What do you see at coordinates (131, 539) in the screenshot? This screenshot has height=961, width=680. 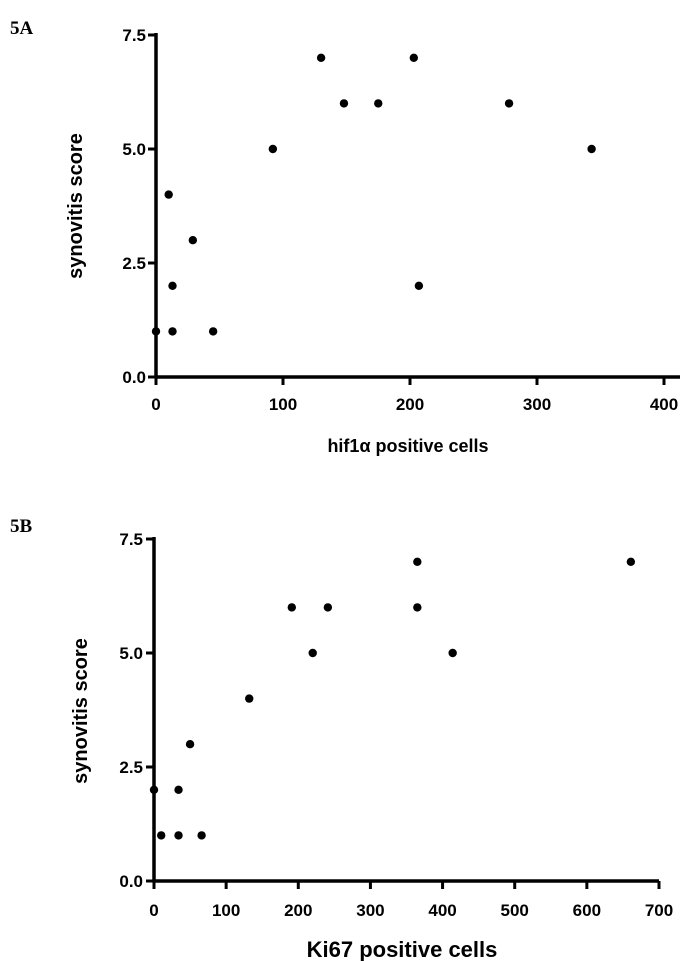 I see `panel-5b-y-tick-label: 7.5` at bounding box center [131, 539].